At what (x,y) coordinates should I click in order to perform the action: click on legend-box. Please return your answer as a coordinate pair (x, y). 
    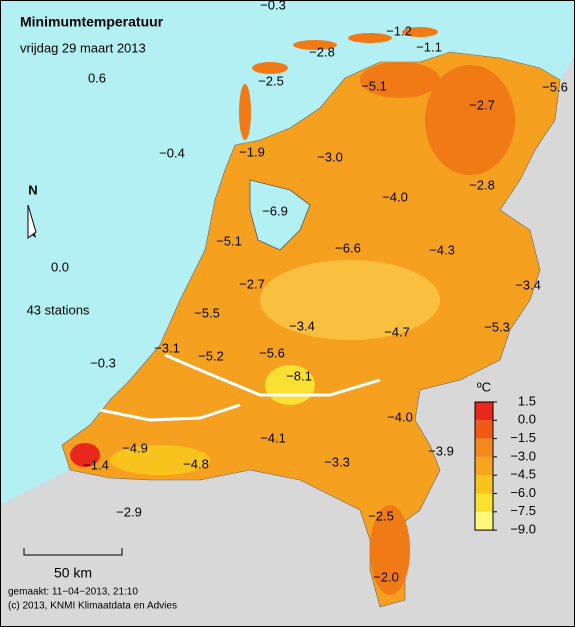
    Looking at the image, I should click on (484, 466).